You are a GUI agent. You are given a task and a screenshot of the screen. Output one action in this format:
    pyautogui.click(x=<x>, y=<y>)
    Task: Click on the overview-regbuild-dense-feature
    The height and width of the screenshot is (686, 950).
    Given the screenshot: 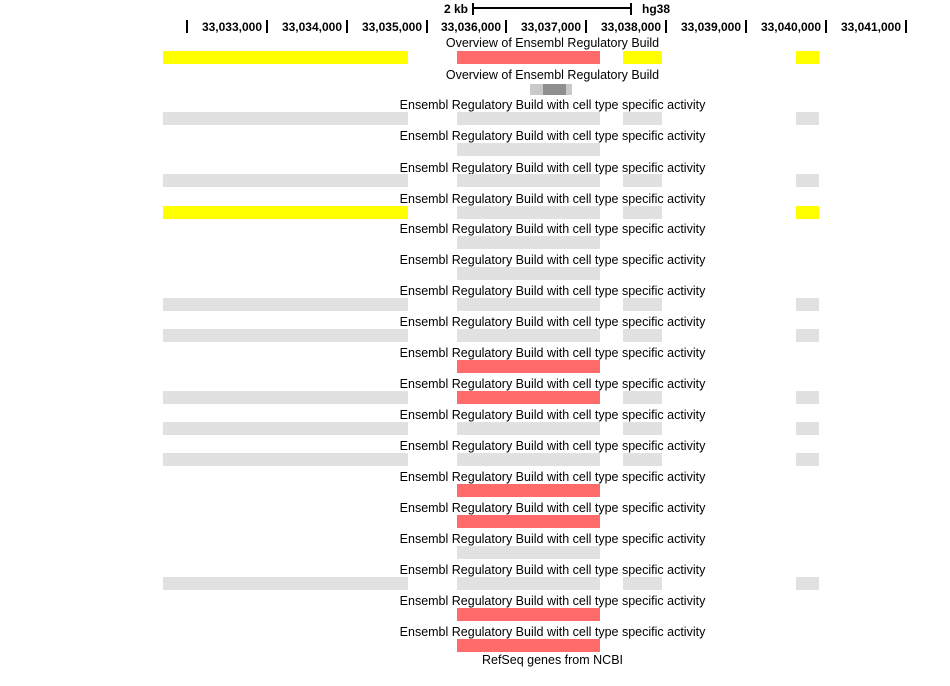 What is the action you would take?
    pyautogui.click(x=554, y=89)
    